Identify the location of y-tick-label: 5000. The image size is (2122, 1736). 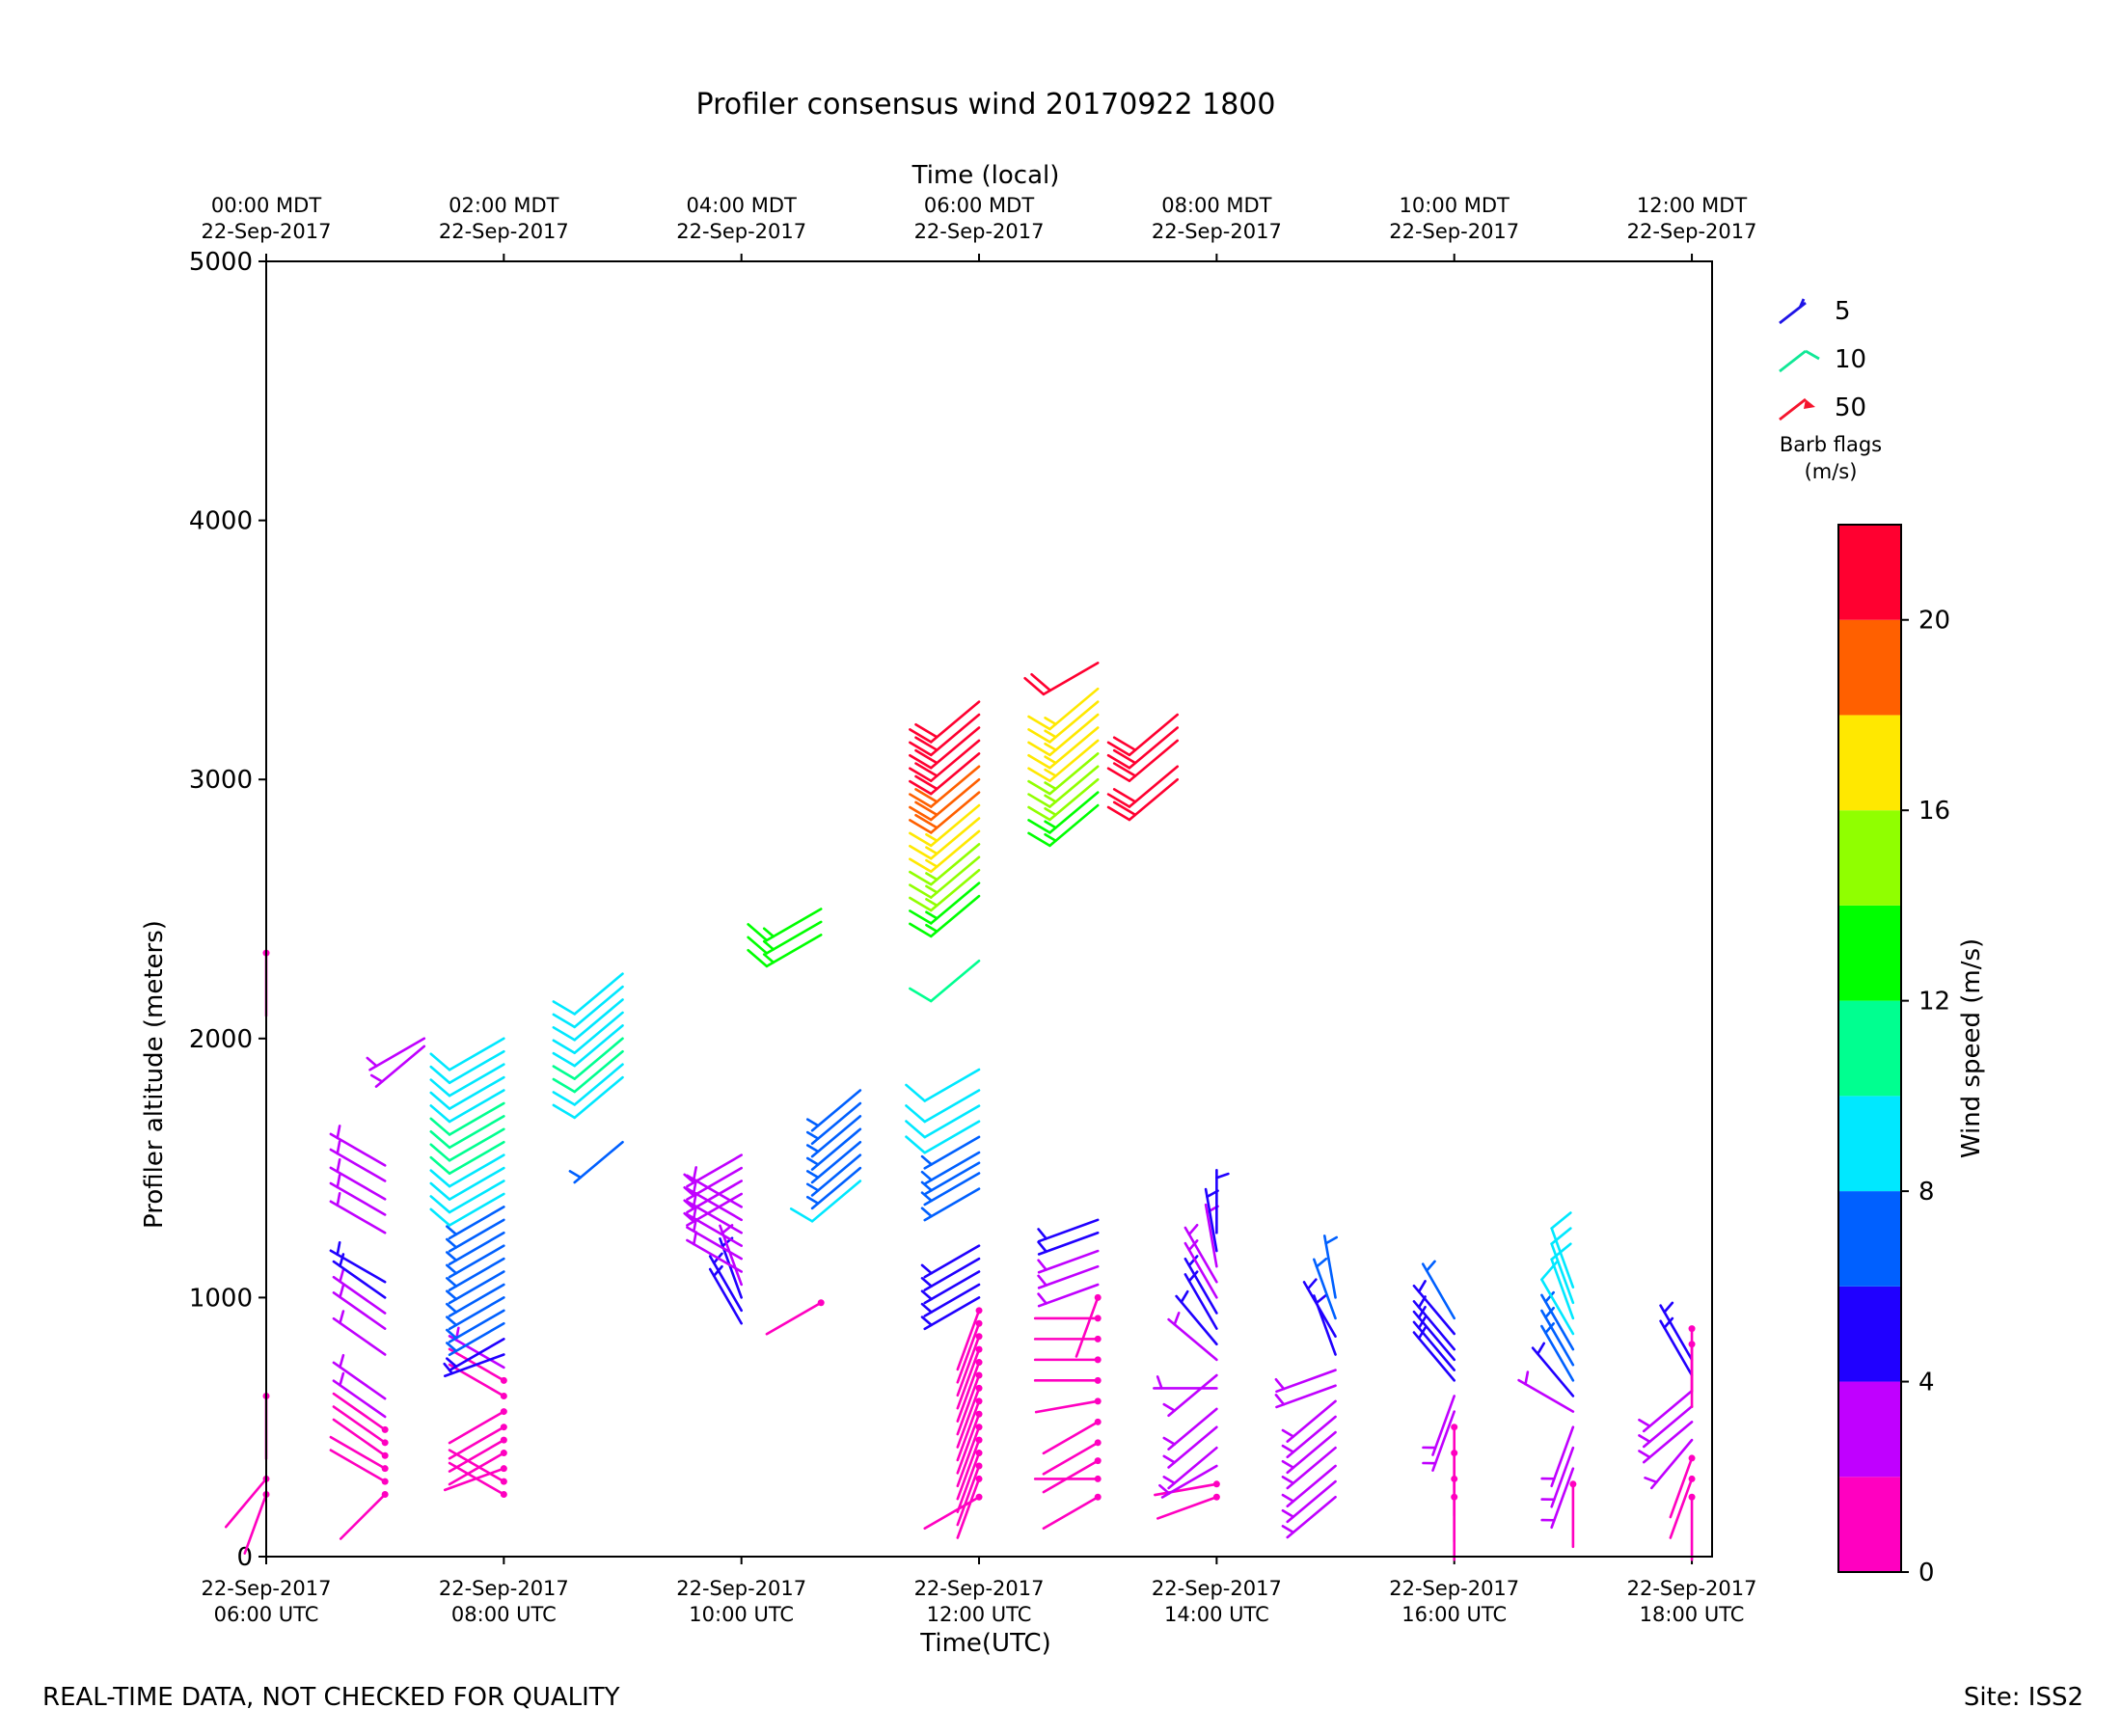
(221, 262).